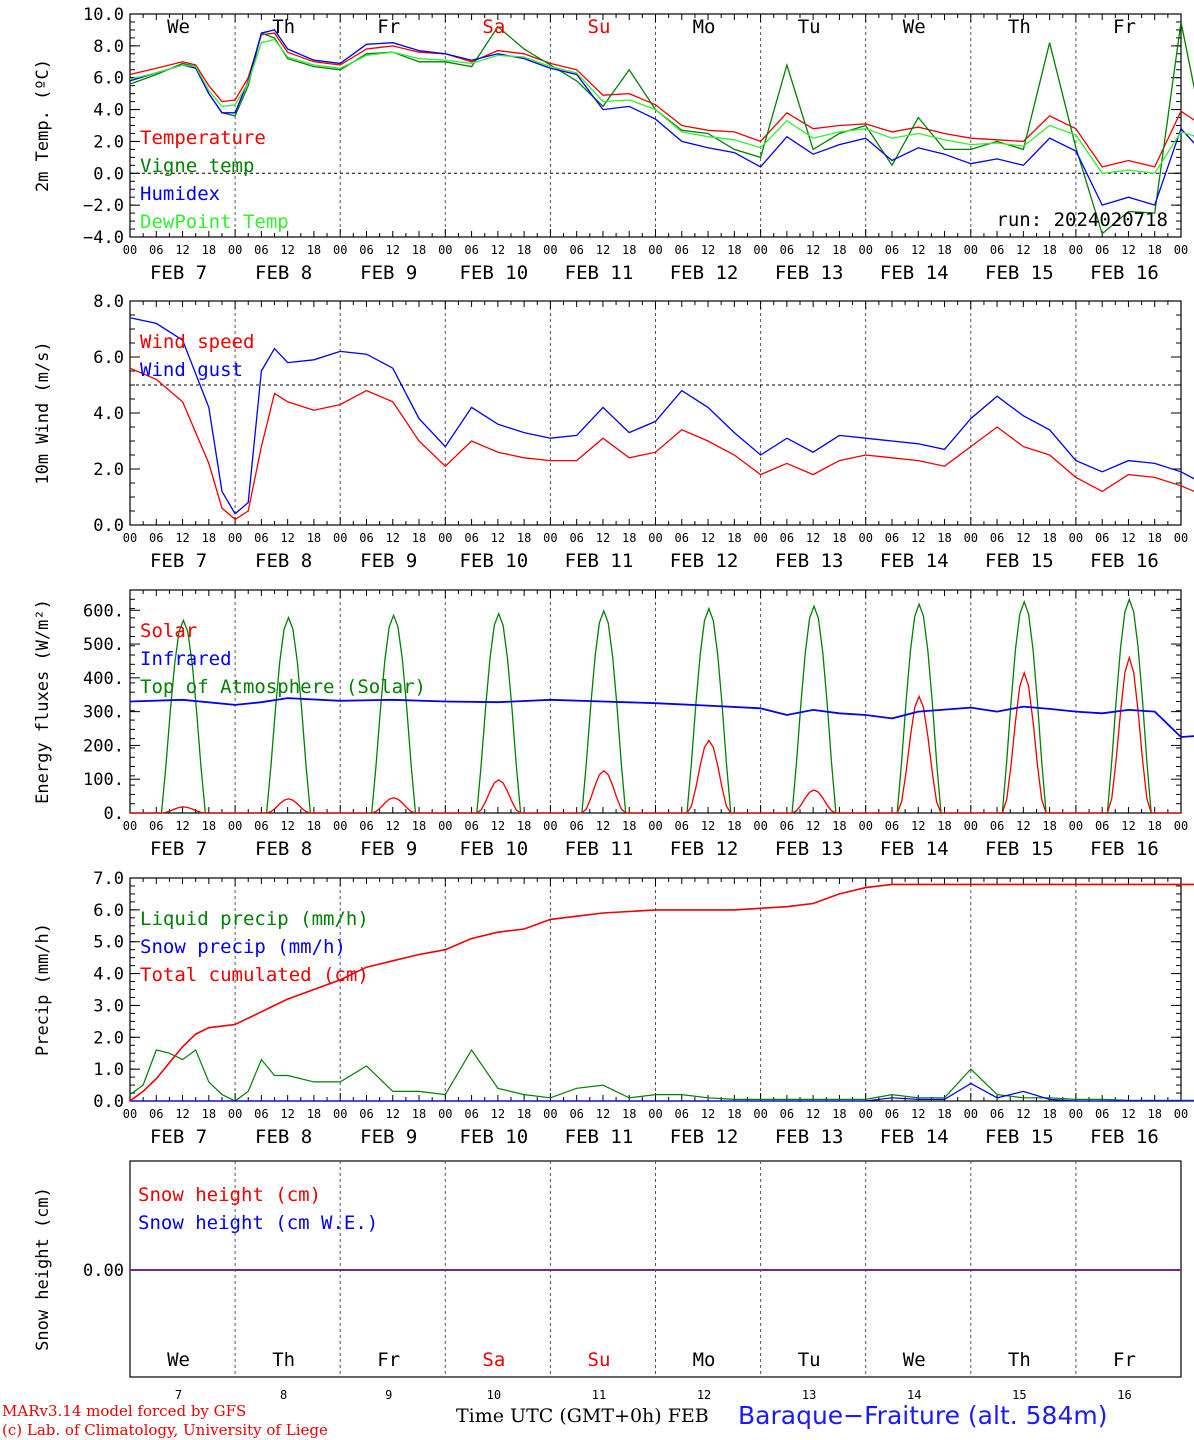 Image resolution: width=1194 pixels, height=1440 pixels. Describe the element at coordinates (923, 1415) in the screenshot. I see `station-name: Baraque−Fraiture (alt. 584m)` at that location.